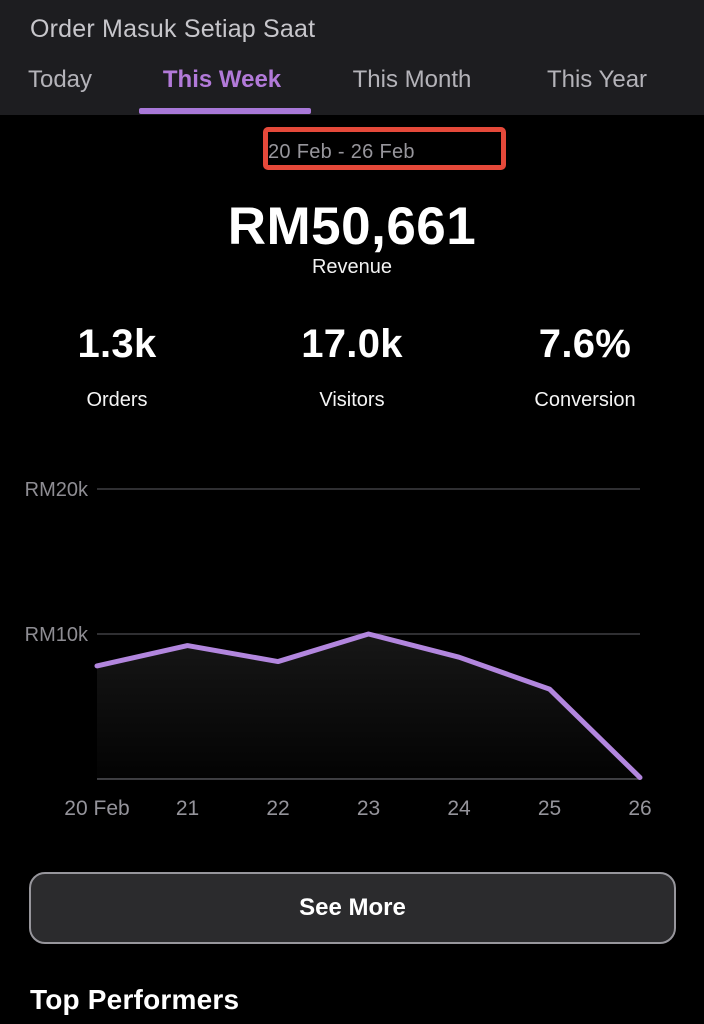 Image resolution: width=704 pixels, height=1024 pixels. Describe the element at coordinates (584, 367) in the screenshot. I see `stat-conversion: 7.6% Conversion` at that location.